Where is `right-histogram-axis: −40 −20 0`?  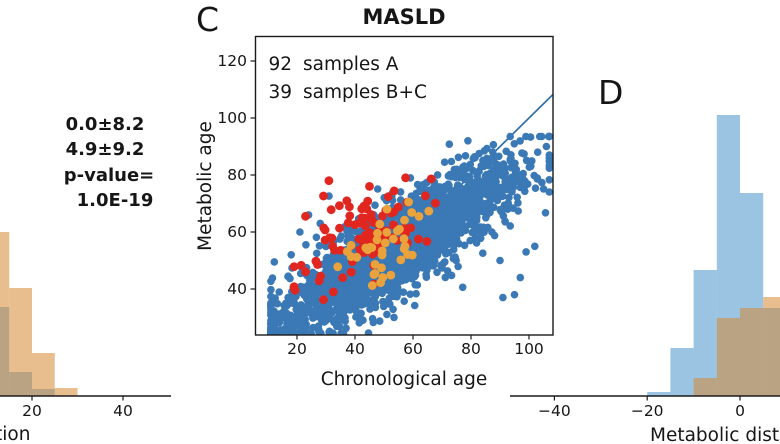
right-histogram-axis: −40 −20 0 is located at coordinates (645, 407).